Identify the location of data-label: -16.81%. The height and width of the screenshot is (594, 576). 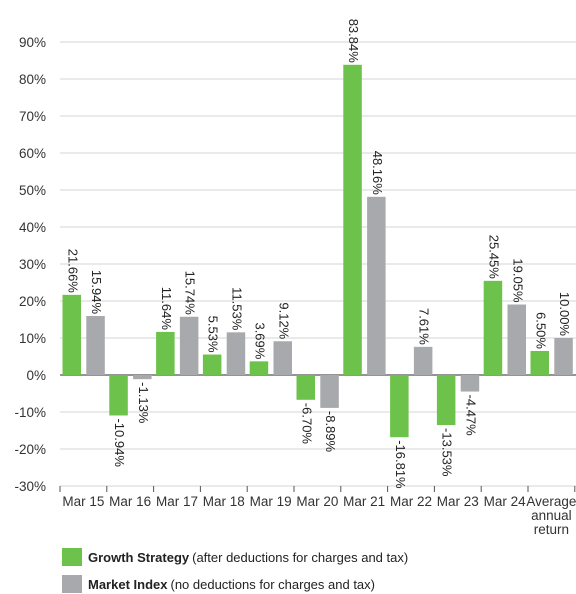
(400, 464).